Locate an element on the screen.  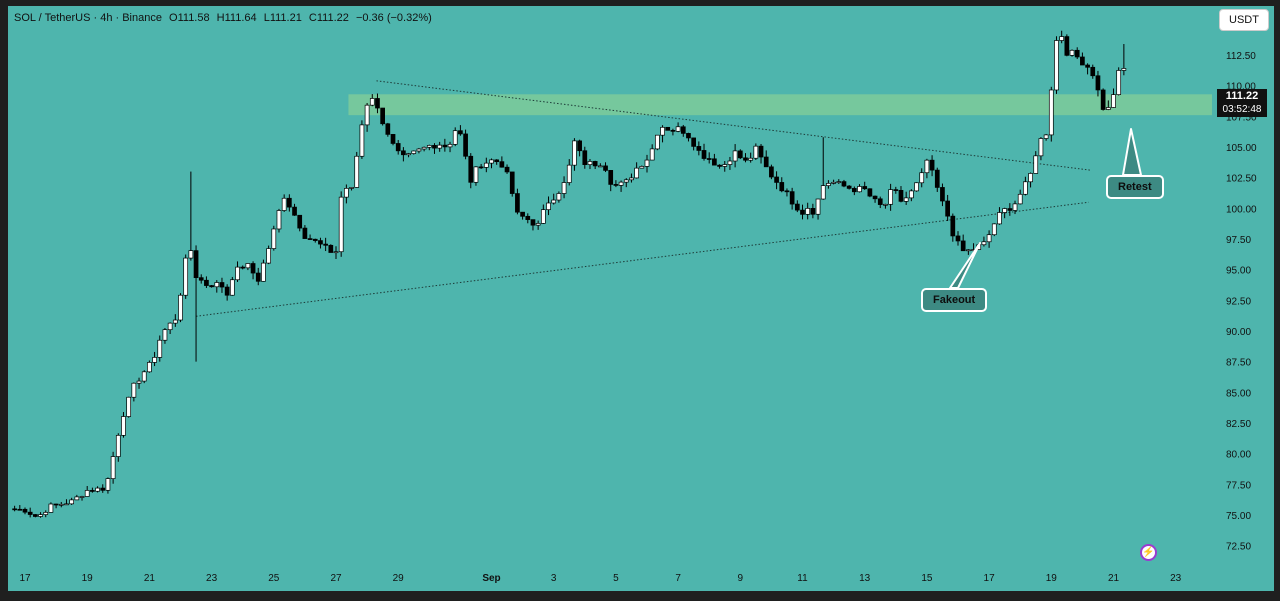
symbol-name: SOL / TetherUS · 4h · Binance is located at coordinates (88, 18).